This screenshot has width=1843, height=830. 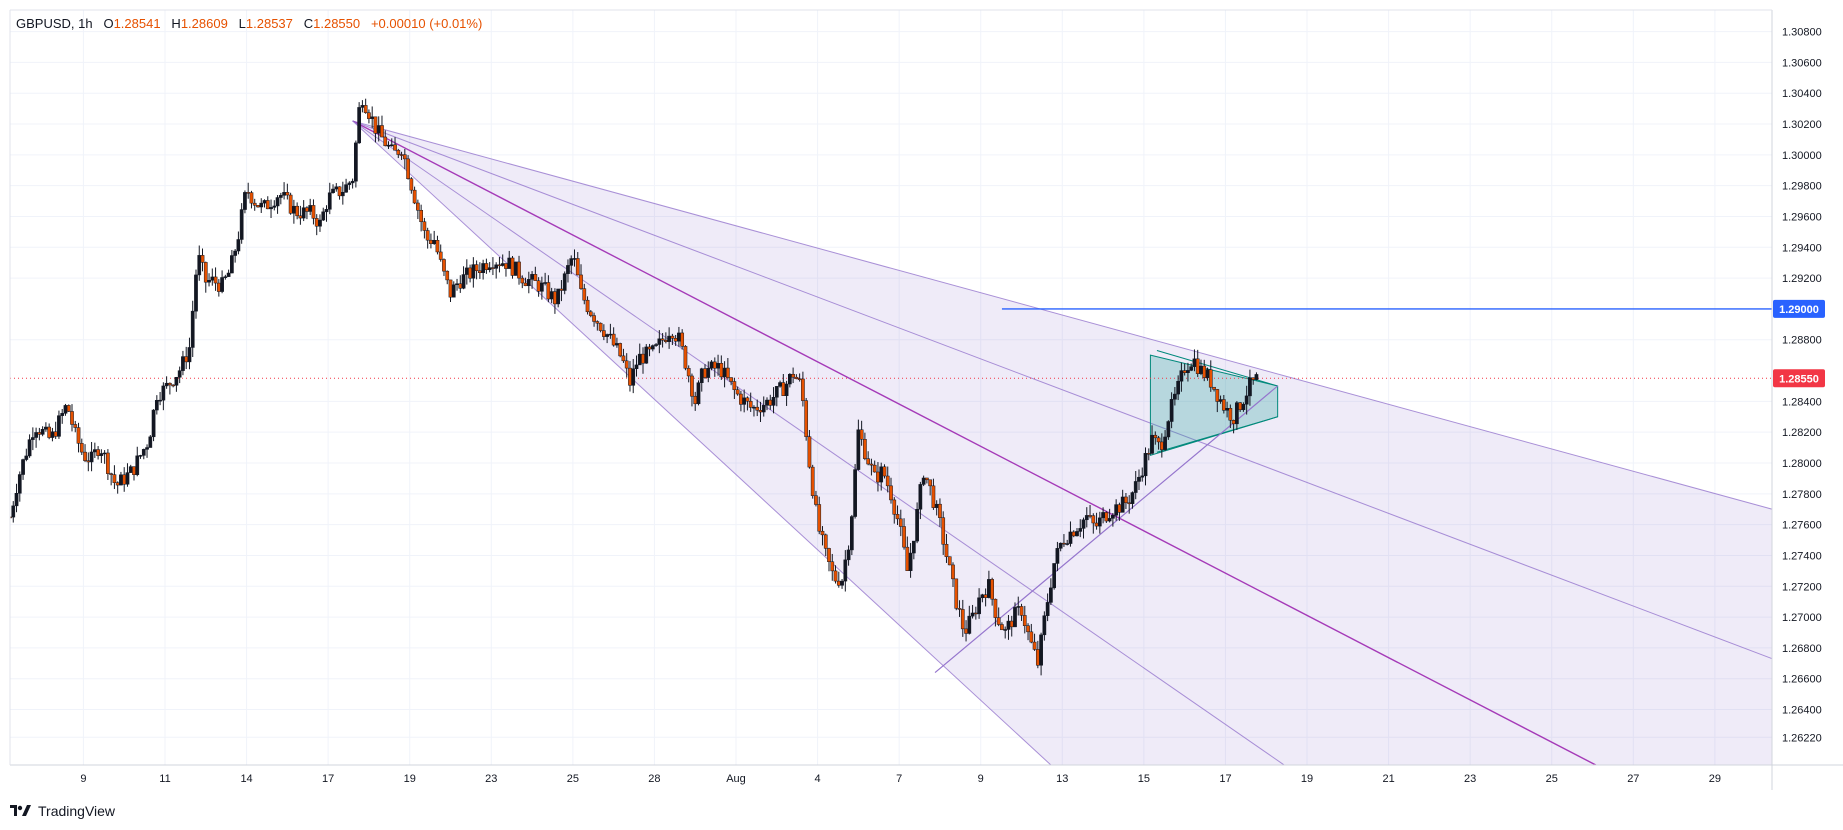 What do you see at coordinates (328, 779) in the screenshot?
I see `time-axis-tick-label: 17` at bounding box center [328, 779].